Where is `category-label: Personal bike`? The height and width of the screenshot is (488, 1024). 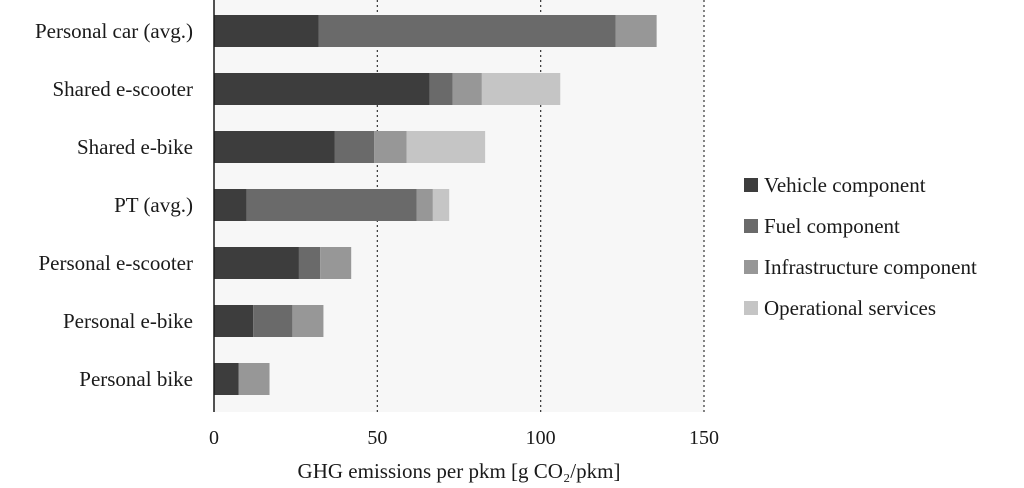 category-label: Personal bike is located at coordinates (136, 379).